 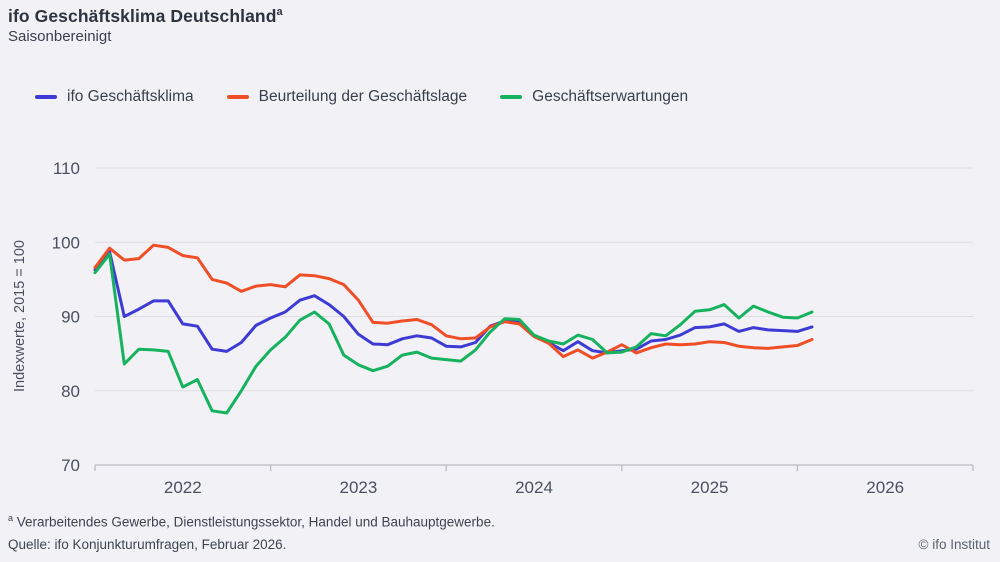 I want to click on svg-text: 110, so click(x=66, y=168).